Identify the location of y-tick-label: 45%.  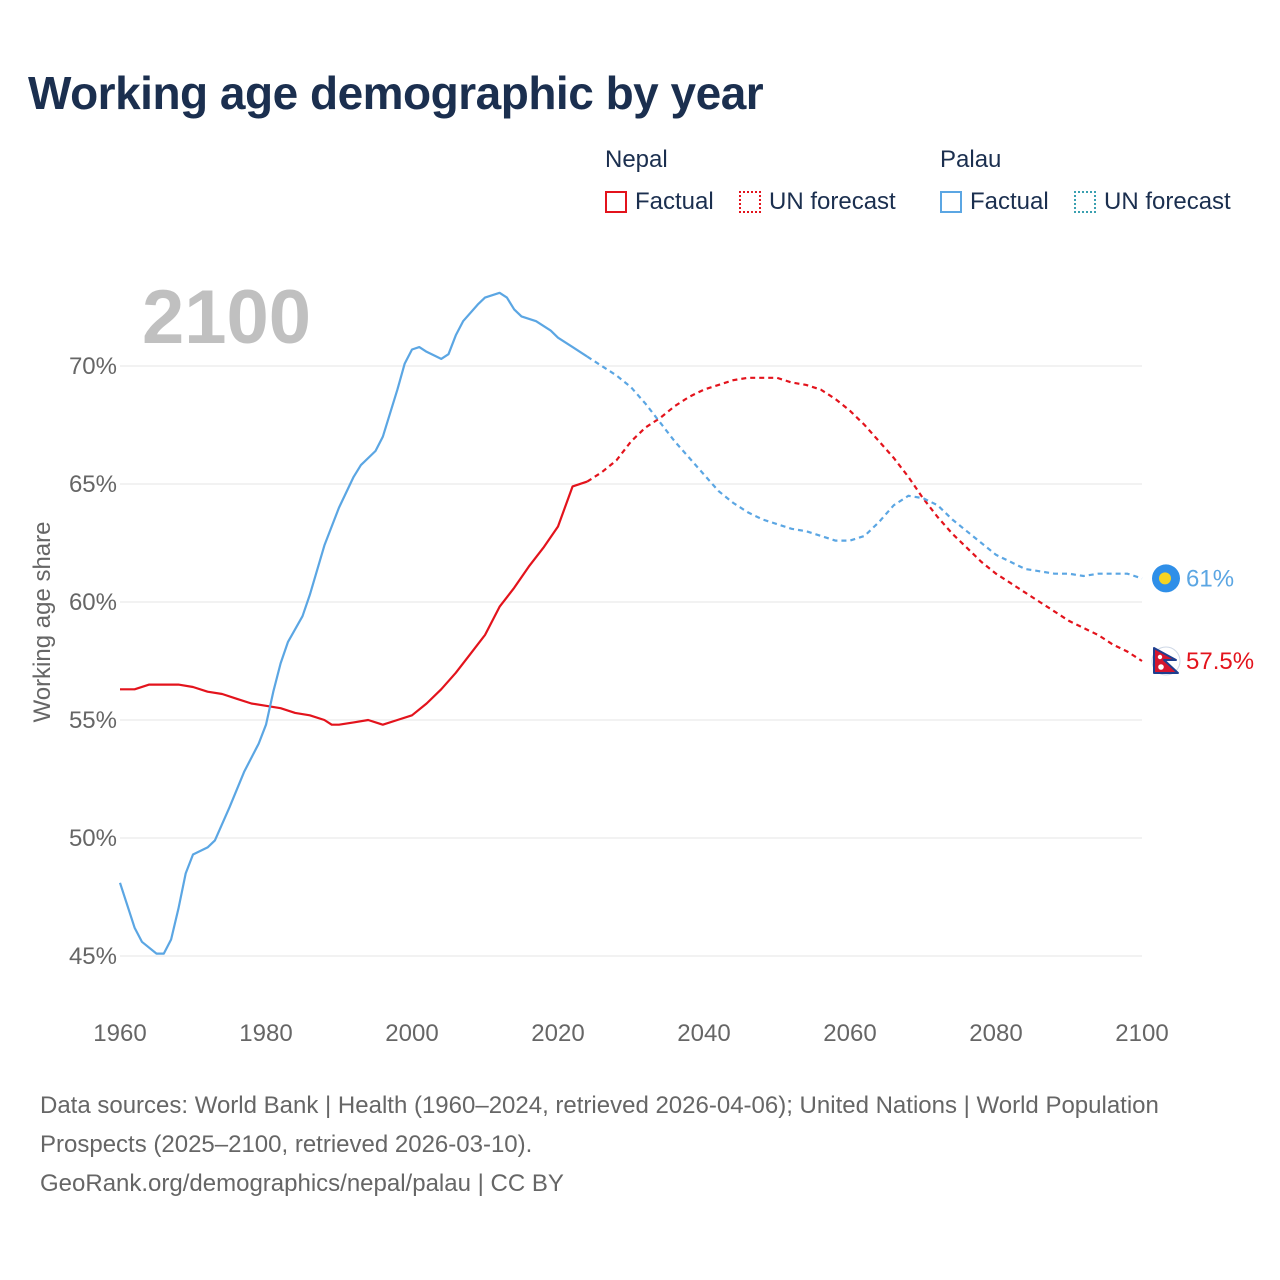
(93, 956).